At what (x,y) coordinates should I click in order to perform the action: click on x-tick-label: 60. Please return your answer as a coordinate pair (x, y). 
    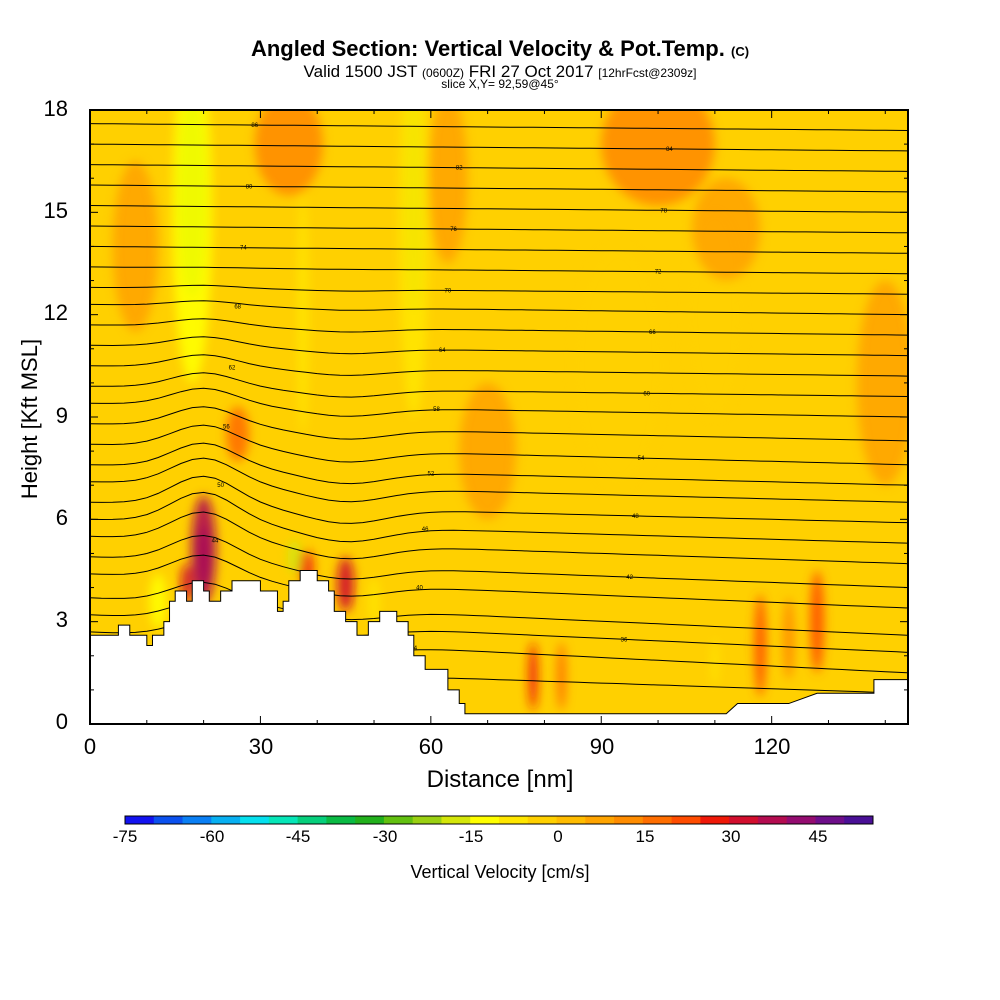
    Looking at the image, I should click on (431, 746).